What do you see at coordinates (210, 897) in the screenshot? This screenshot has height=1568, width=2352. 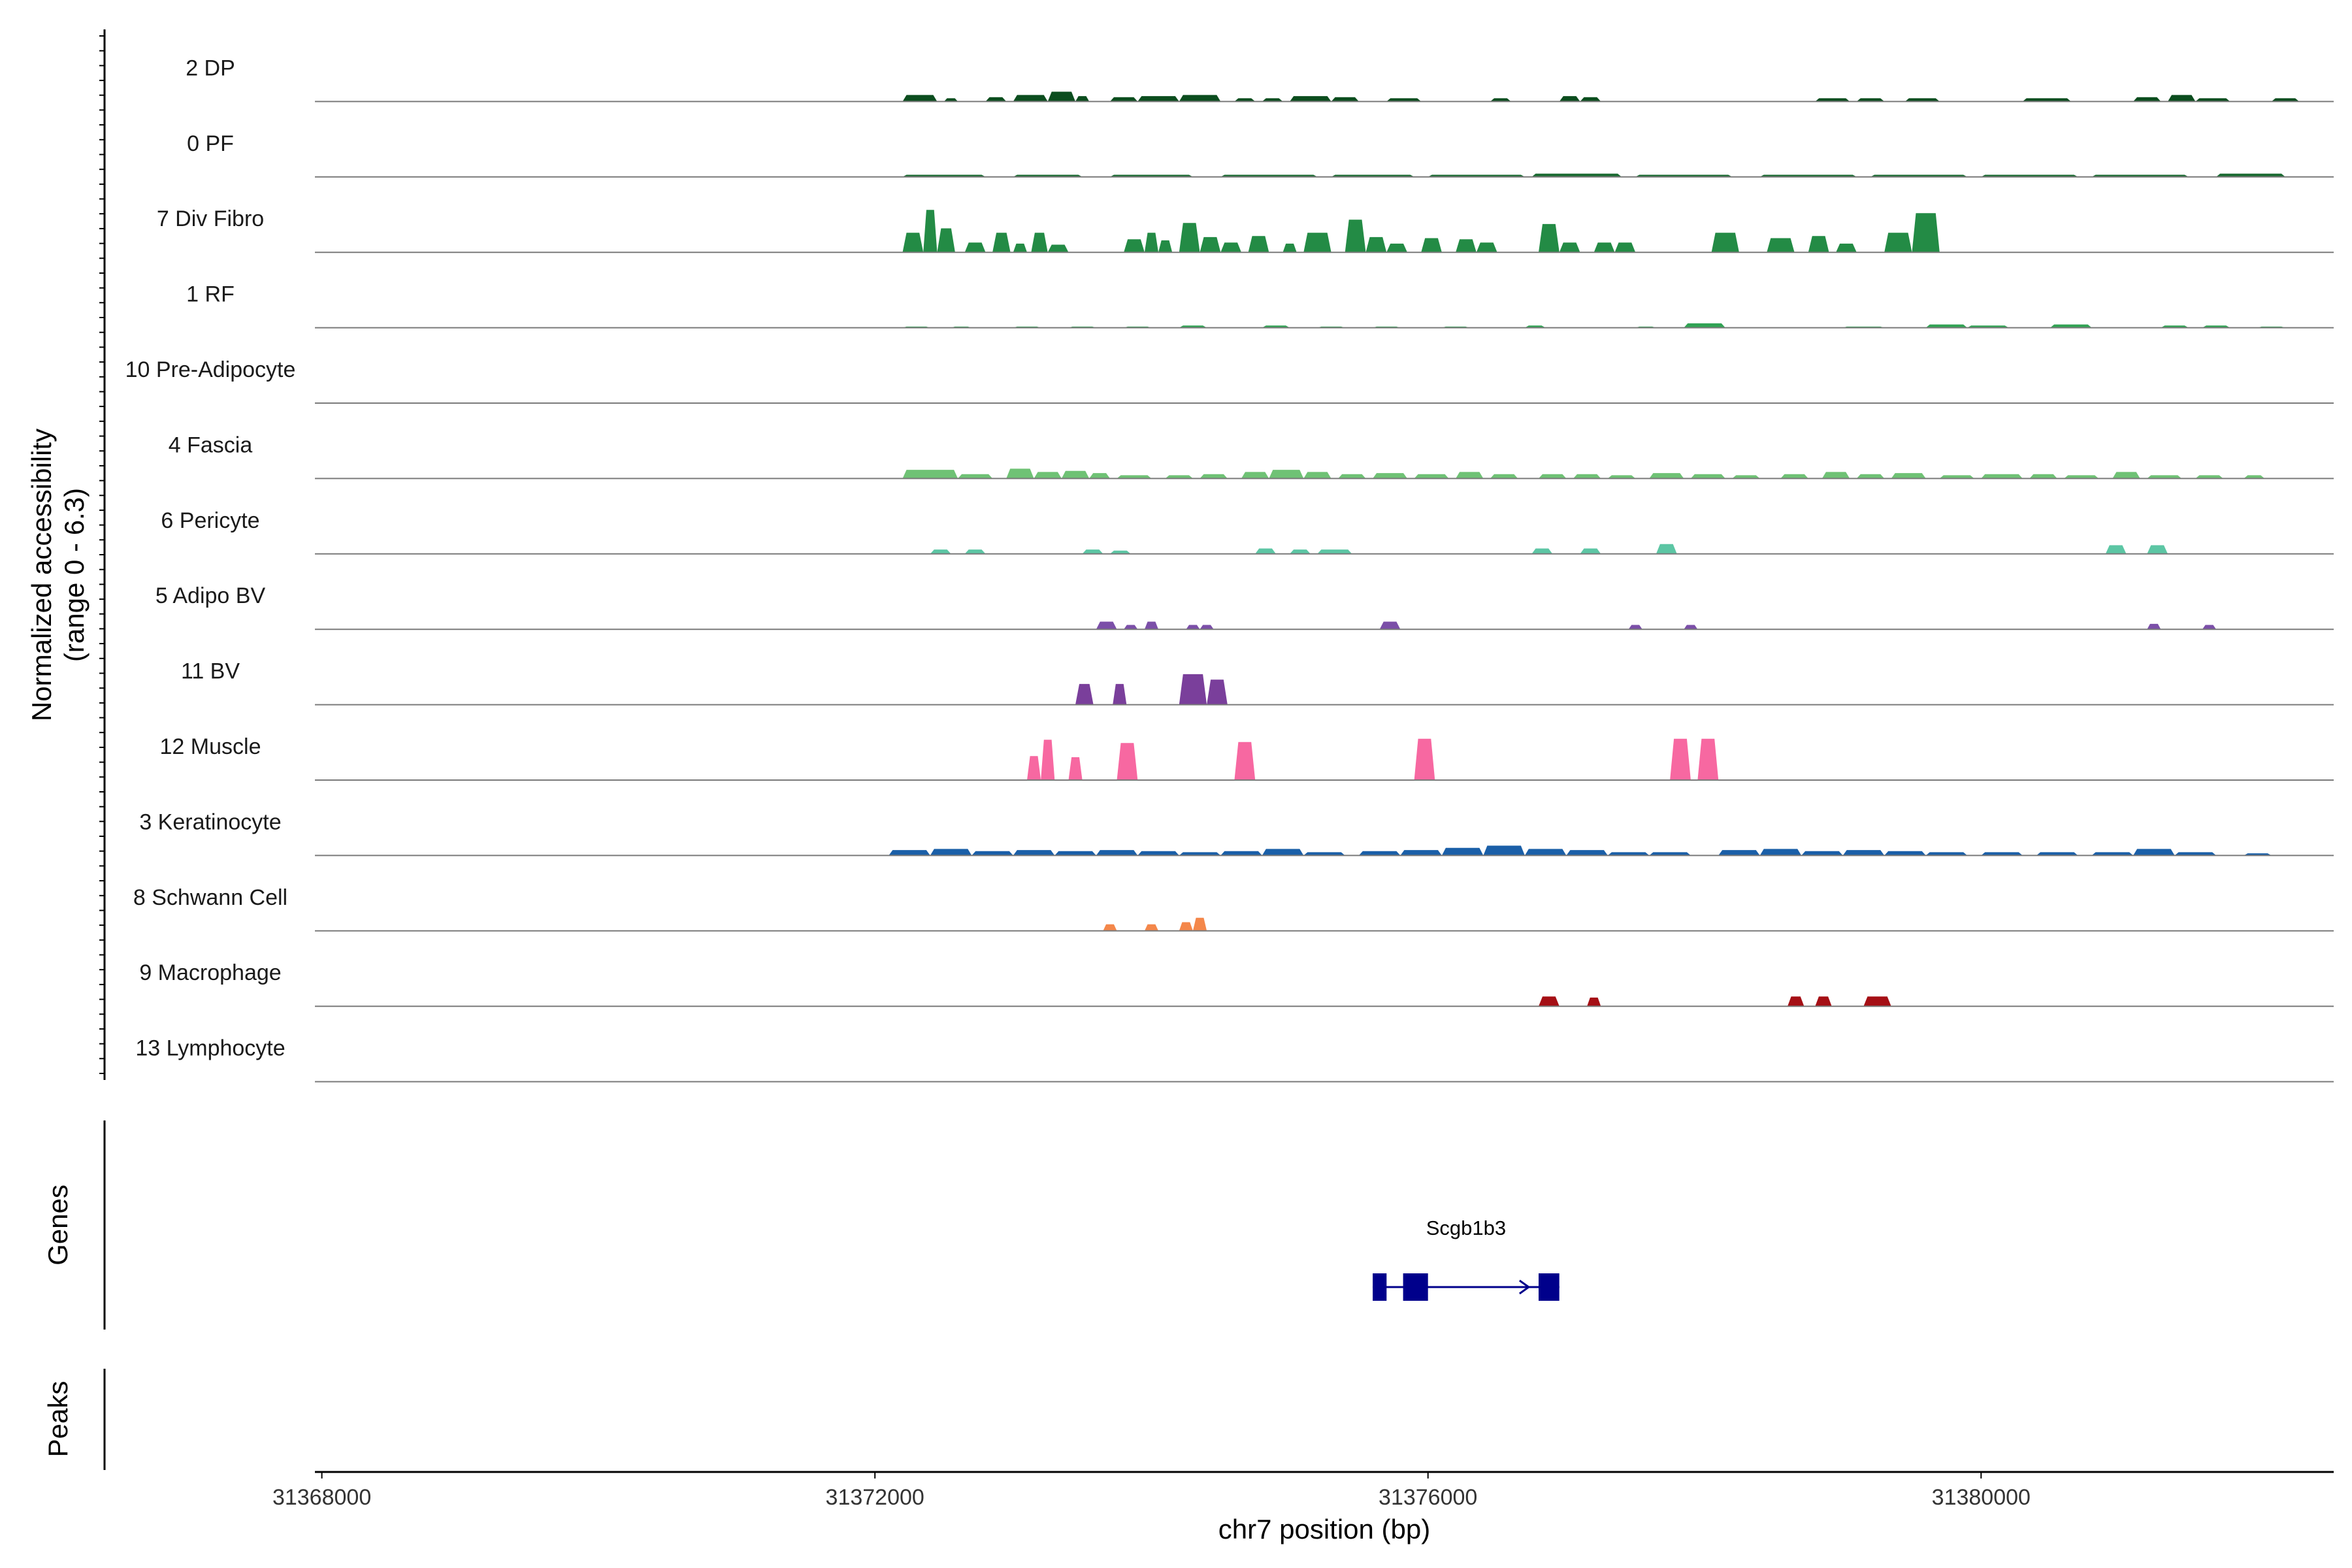 I see `track-label: 8 Schwann Cell` at bounding box center [210, 897].